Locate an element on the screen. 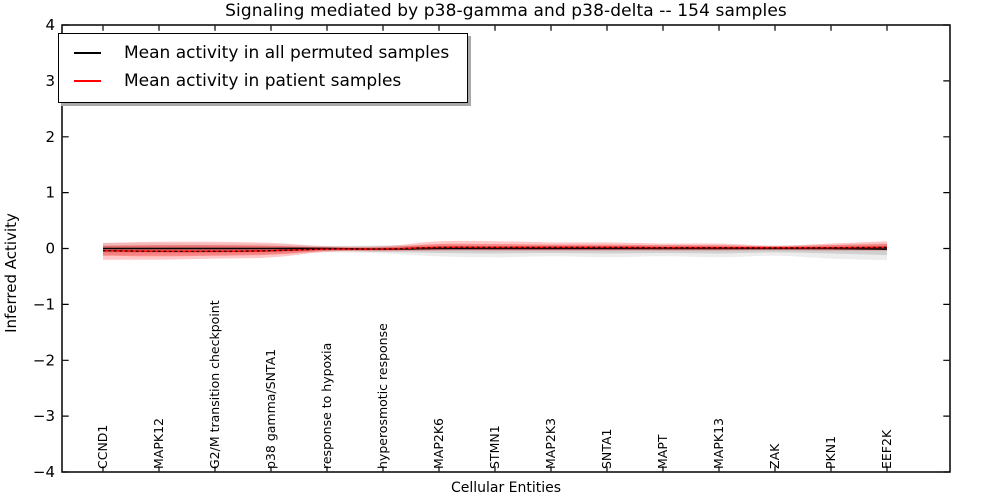 The image size is (1000, 500). permuted-line-sample is located at coordinates (87, 53).